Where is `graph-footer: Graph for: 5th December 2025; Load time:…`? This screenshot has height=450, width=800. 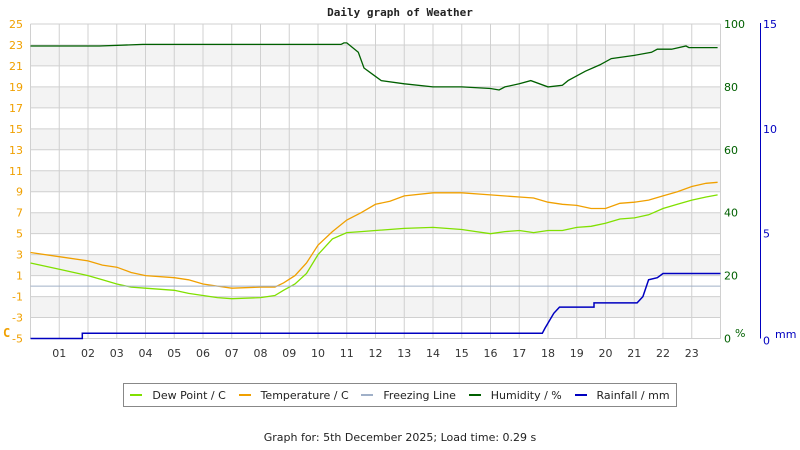 graph-footer: Graph for: 5th December 2025; Load time:… is located at coordinates (400, 437).